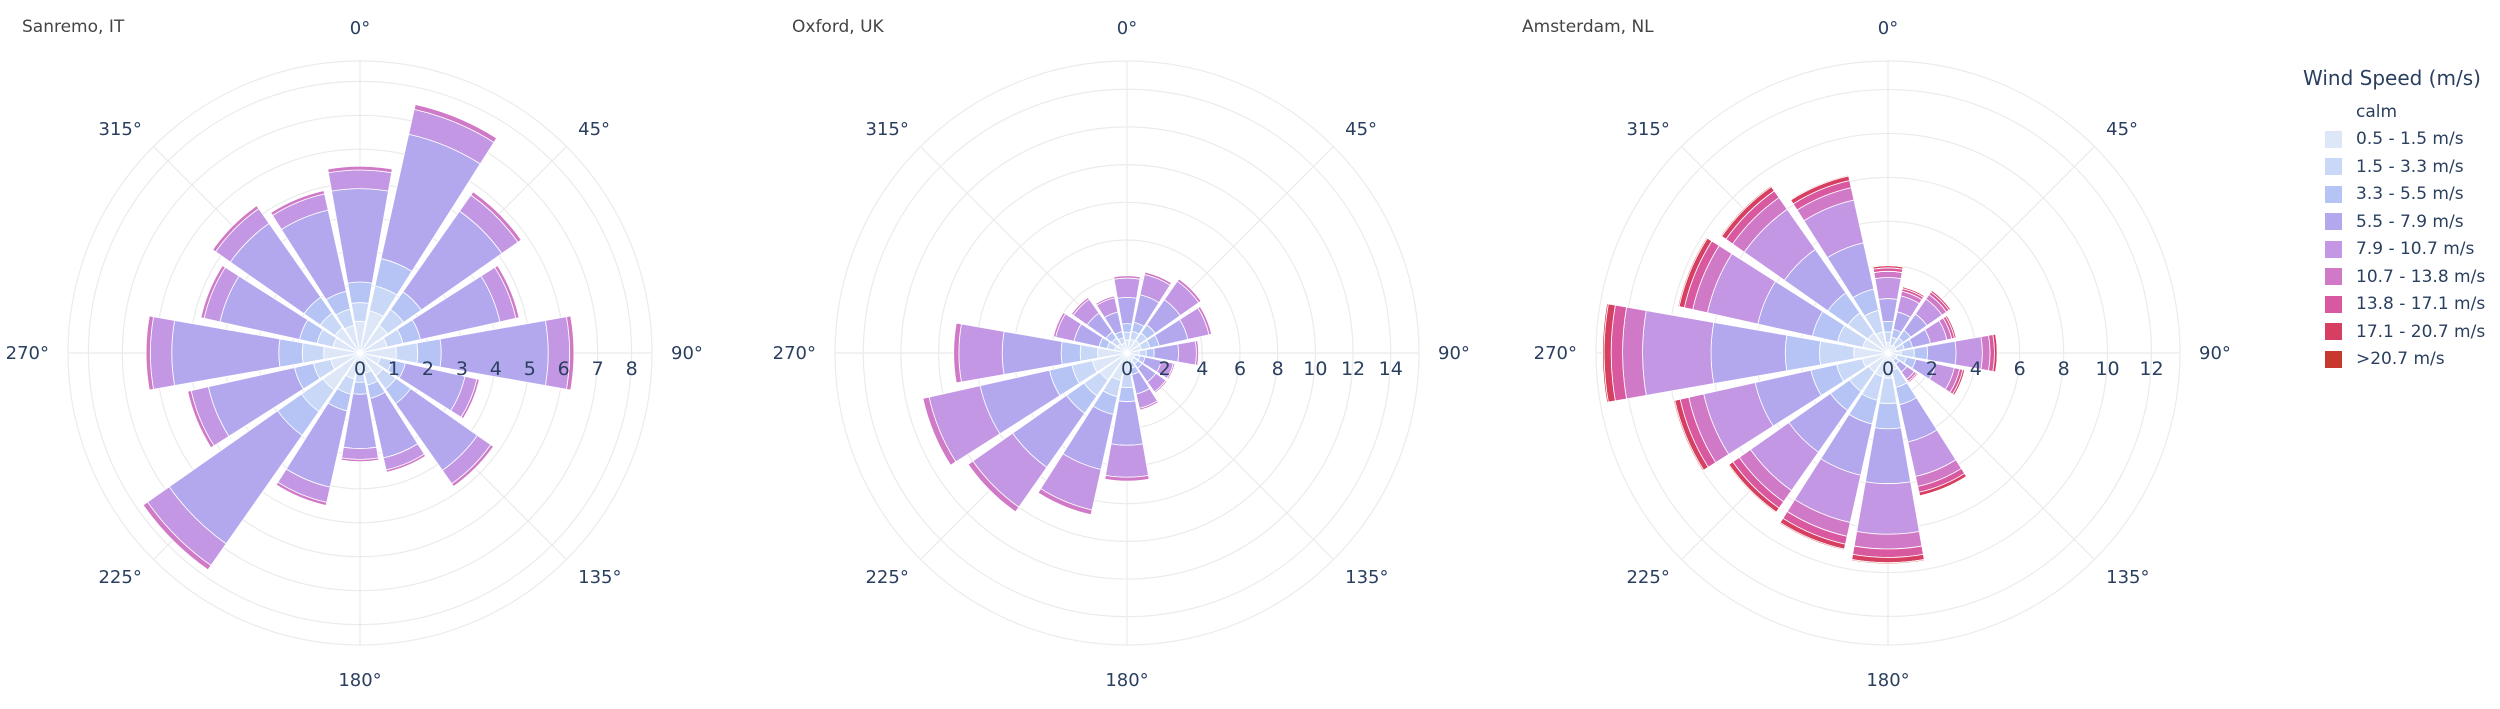  I want to click on legend-item: calm, so click(2398, 112).